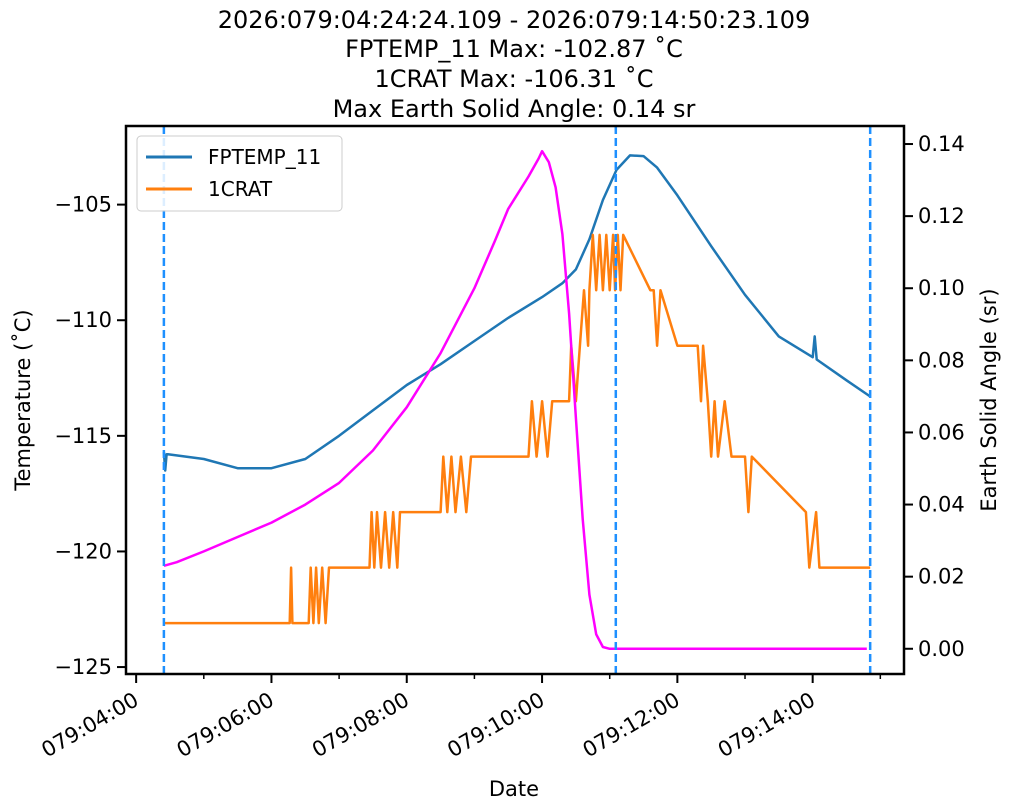 This screenshot has height=811, width=1011. What do you see at coordinates (89, 725) in the screenshot?
I see `x-tick-label: 079:04:00` at bounding box center [89, 725].